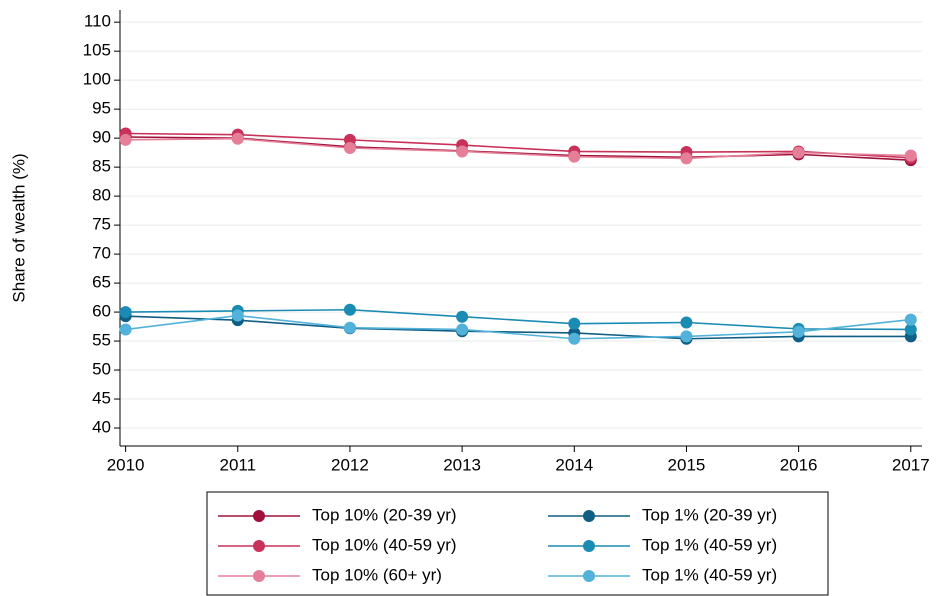 This screenshot has height=596, width=938. I want to click on y-tick-label: 70, so click(101, 253).